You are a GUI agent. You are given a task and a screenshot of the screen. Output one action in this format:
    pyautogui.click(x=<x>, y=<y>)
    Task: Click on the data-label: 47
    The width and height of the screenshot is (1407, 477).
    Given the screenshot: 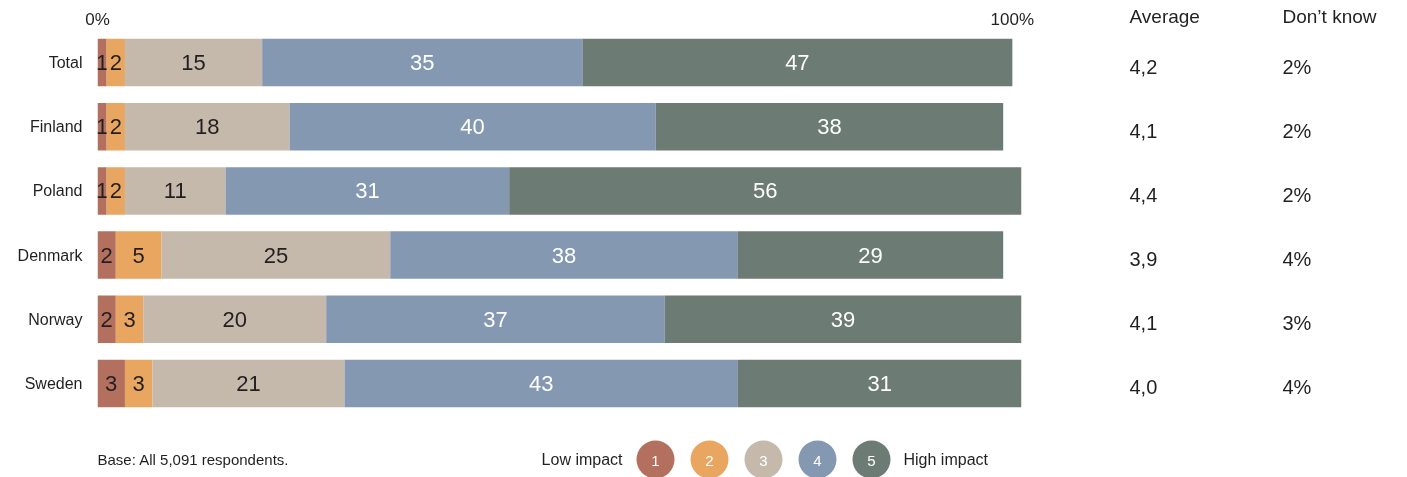 What is the action you would take?
    pyautogui.click(x=797, y=63)
    